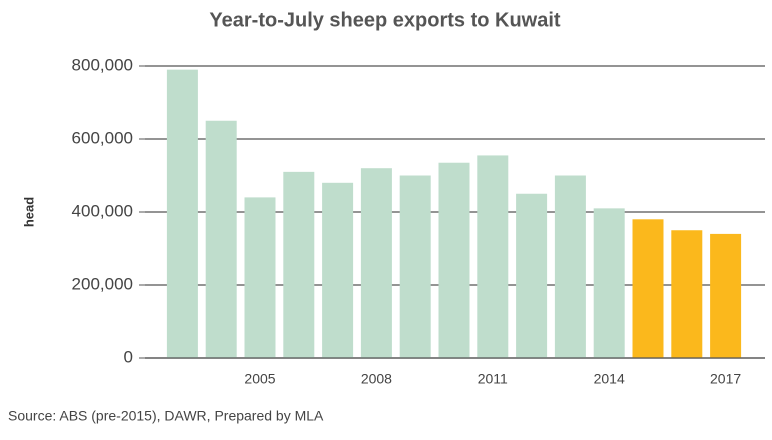 The image size is (772, 440). I want to click on y-tick-label: 200,000, so click(102, 283).